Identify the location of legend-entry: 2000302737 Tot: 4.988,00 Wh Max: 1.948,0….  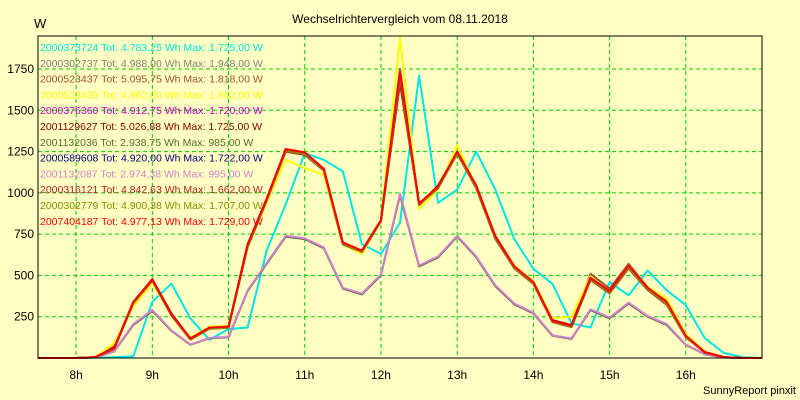
(151, 64).